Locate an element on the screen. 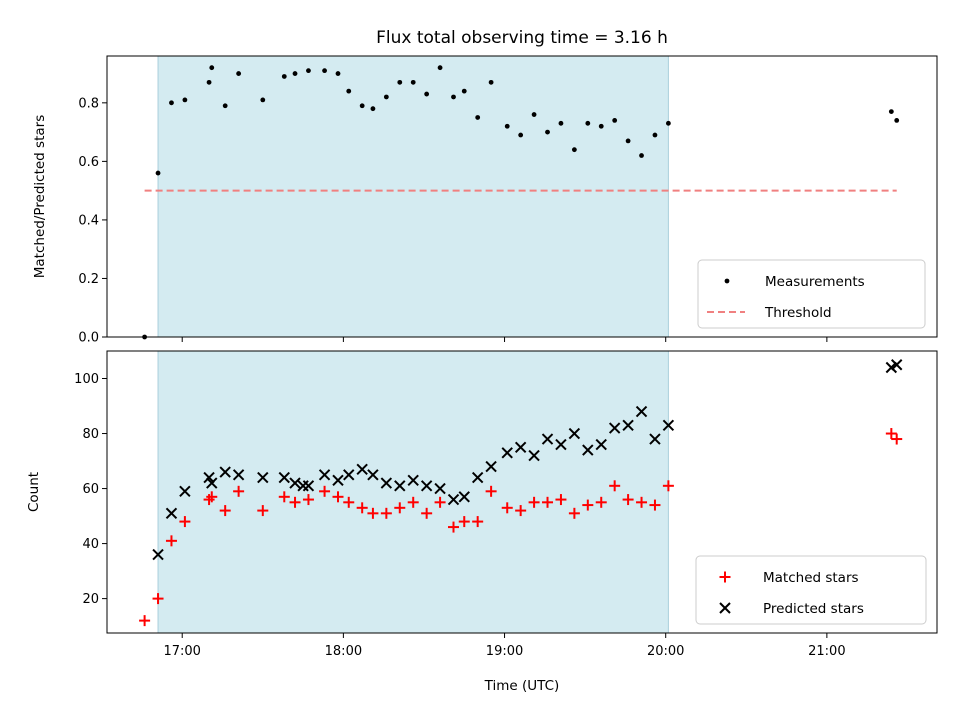  count-legend: Matched stars Predicted stars is located at coordinates (811, 590).